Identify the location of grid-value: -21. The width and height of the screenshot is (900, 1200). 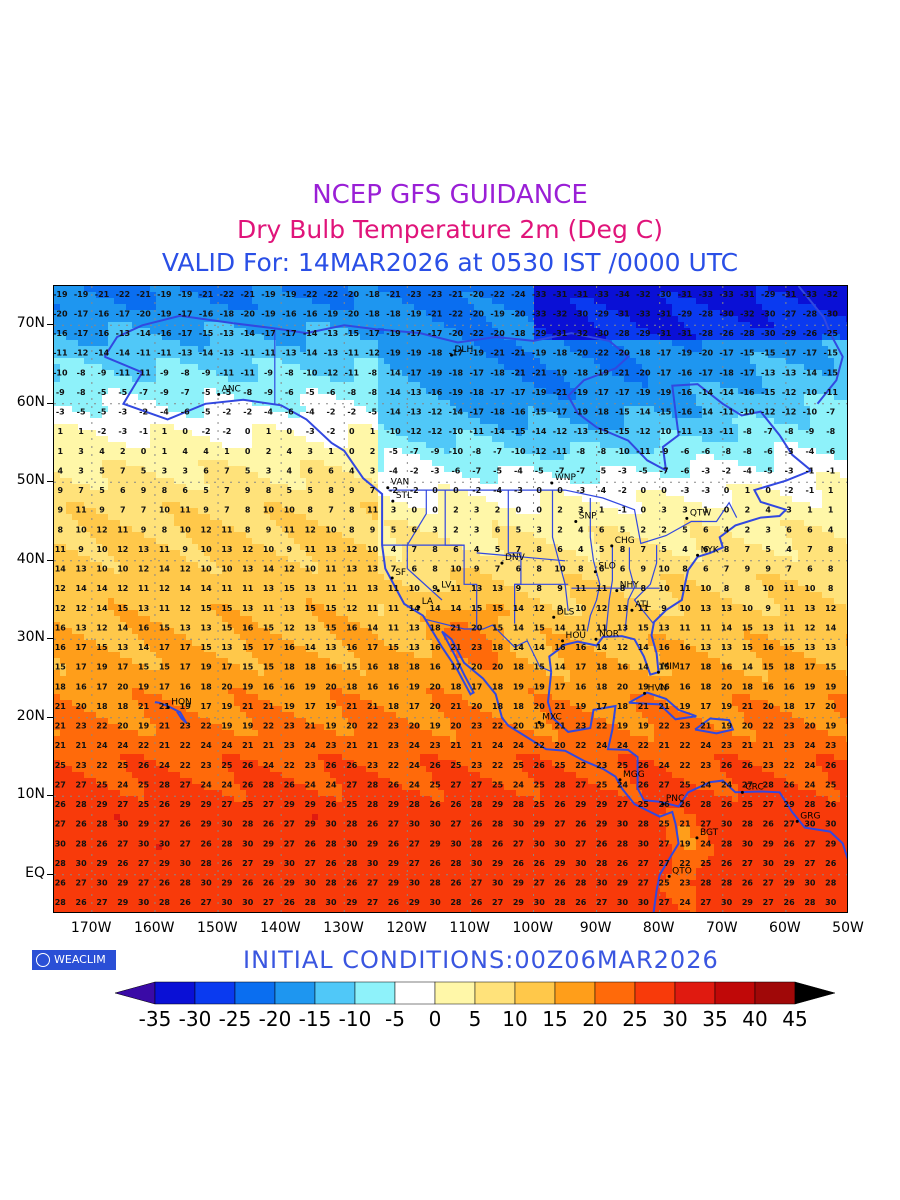
(560, 392).